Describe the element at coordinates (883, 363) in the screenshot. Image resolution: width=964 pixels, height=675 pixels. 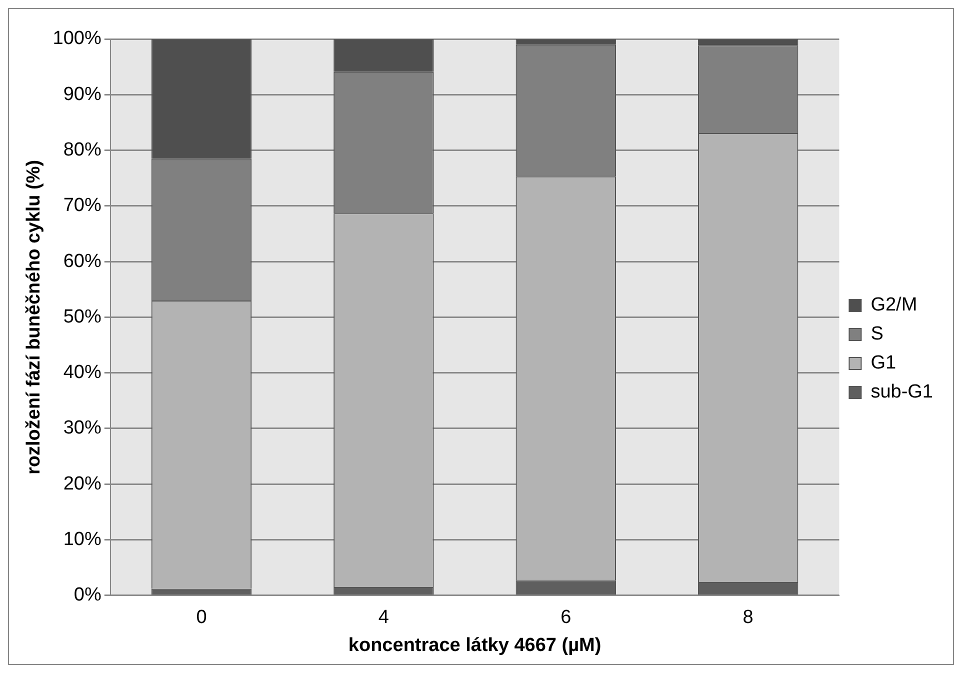
I see `legend-label: G1` at that location.